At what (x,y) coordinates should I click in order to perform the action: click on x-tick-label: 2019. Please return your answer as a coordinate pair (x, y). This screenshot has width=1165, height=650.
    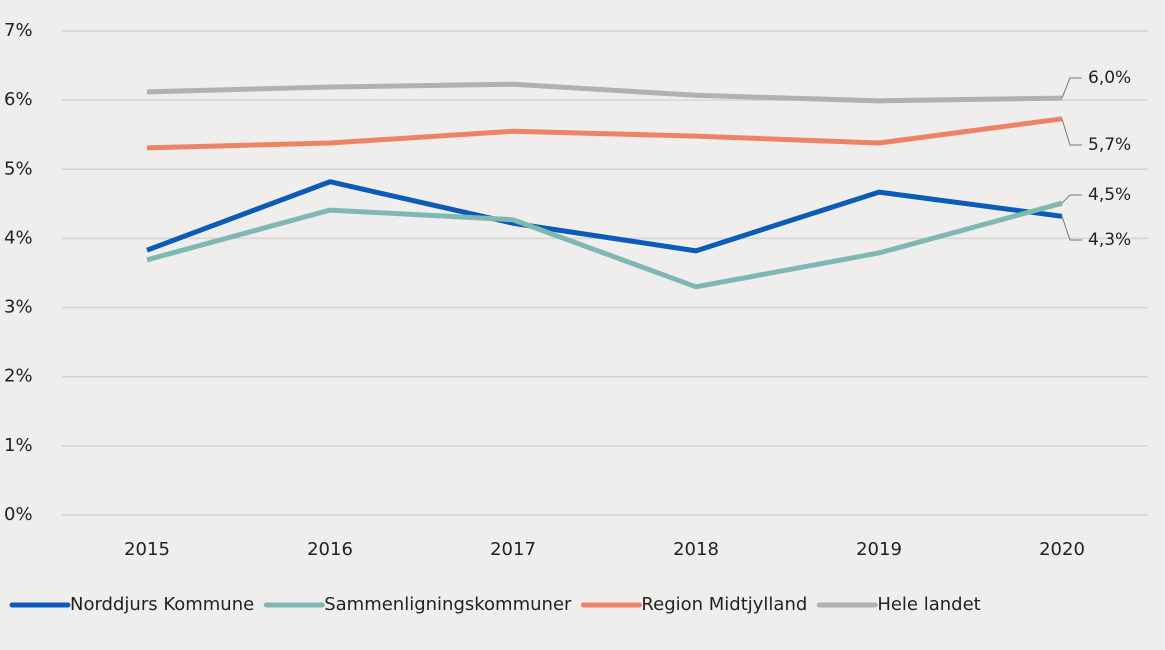
    Looking at the image, I should click on (879, 549).